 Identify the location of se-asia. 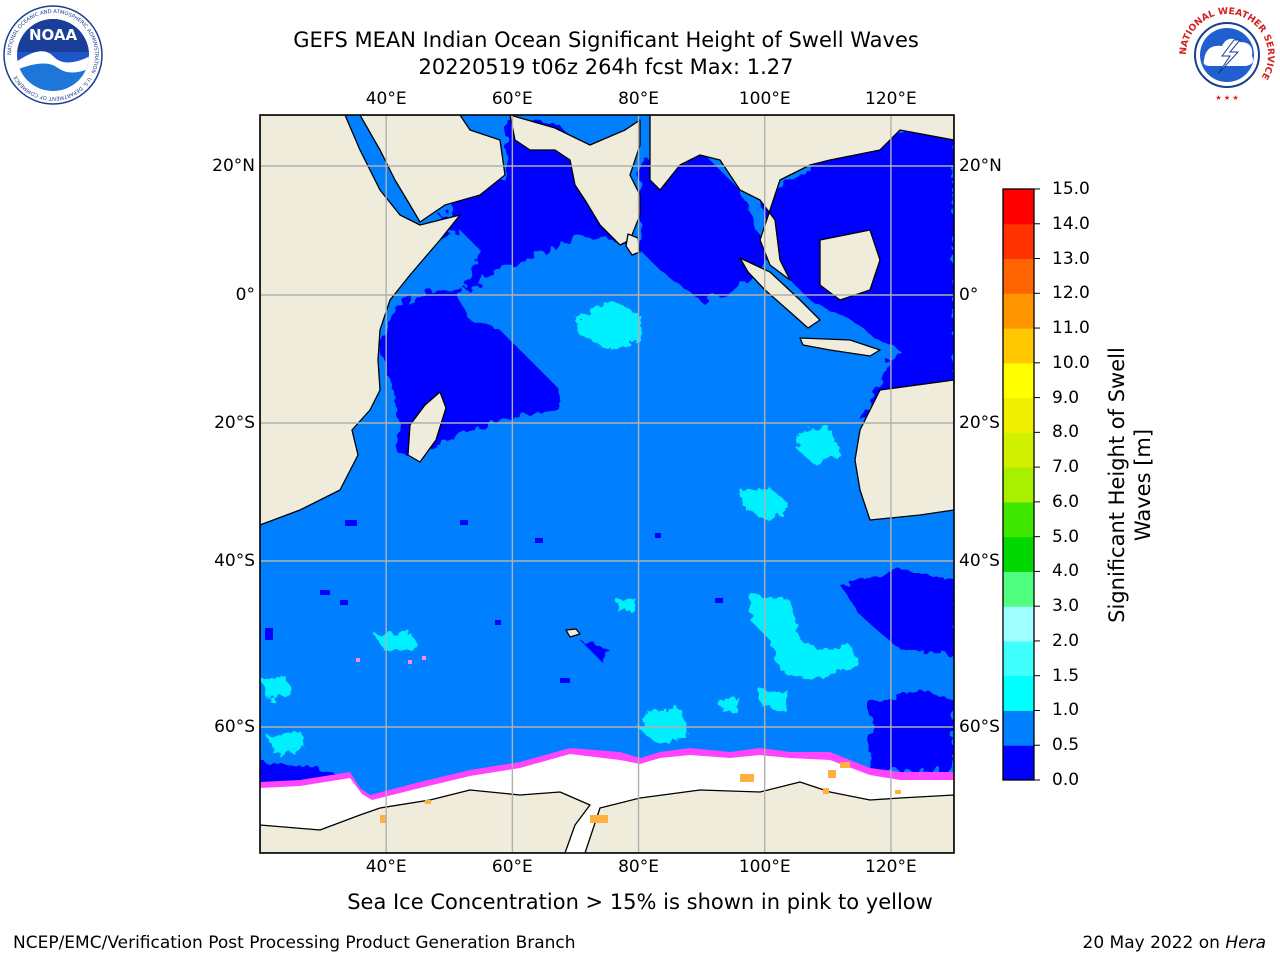
(801, 198).